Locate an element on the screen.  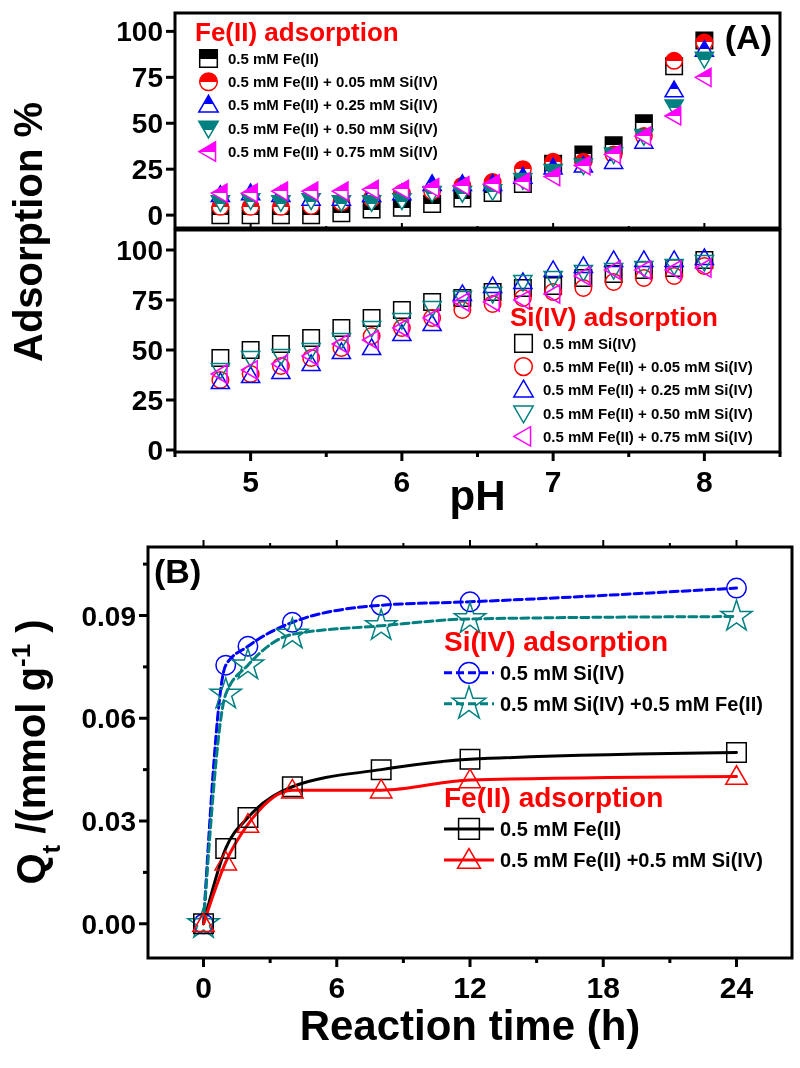
x-tick-label: 8 is located at coordinates (704, 481).